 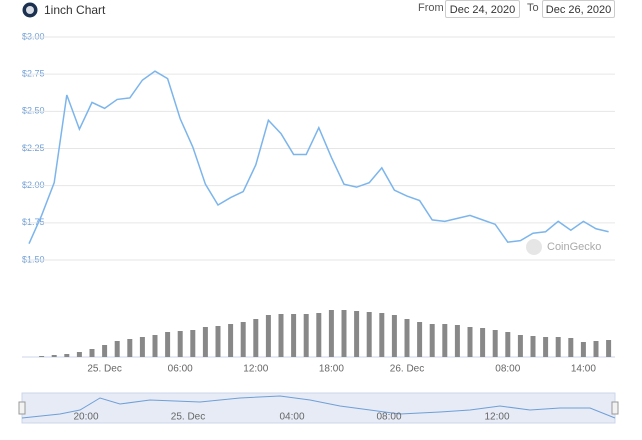 I want to click on y-tick-label: $1.50, so click(x=33, y=259).